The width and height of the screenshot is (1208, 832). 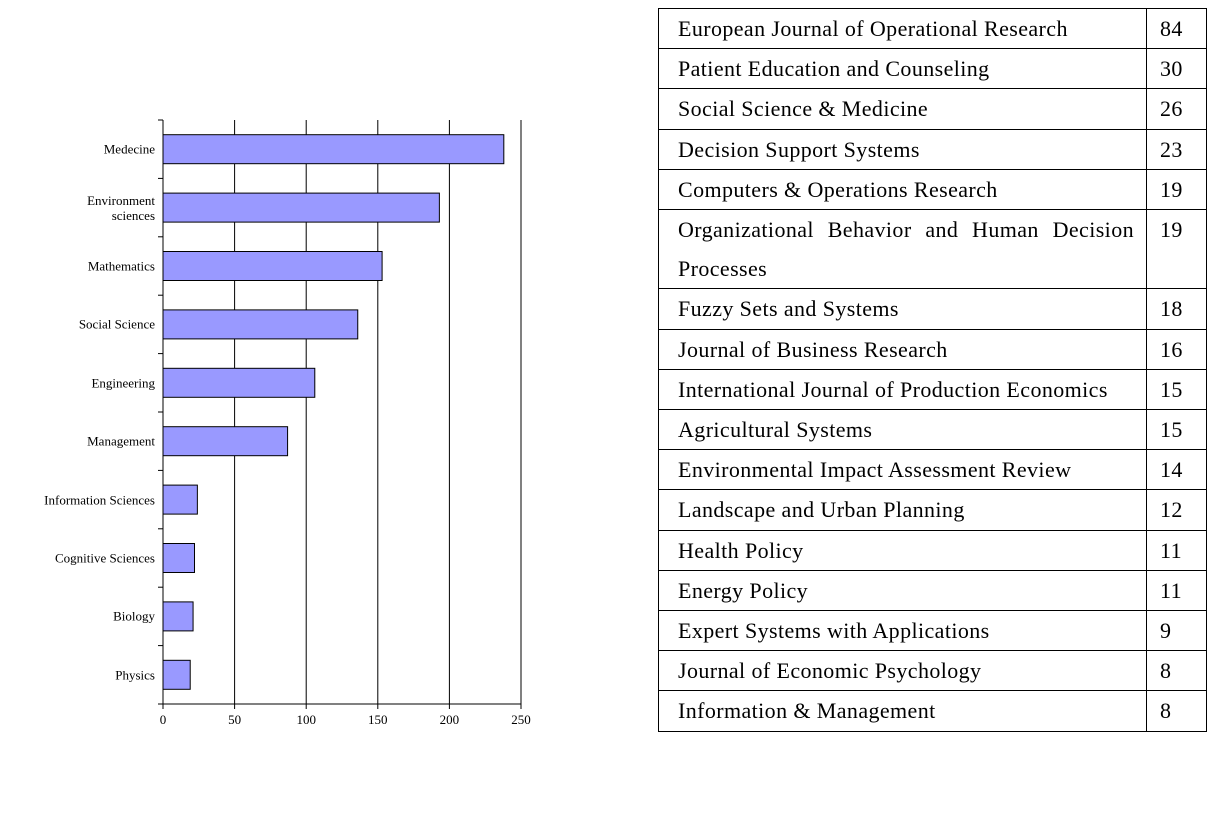 What do you see at coordinates (121, 266) in the screenshot?
I see `y-tick-label: Mathematics` at bounding box center [121, 266].